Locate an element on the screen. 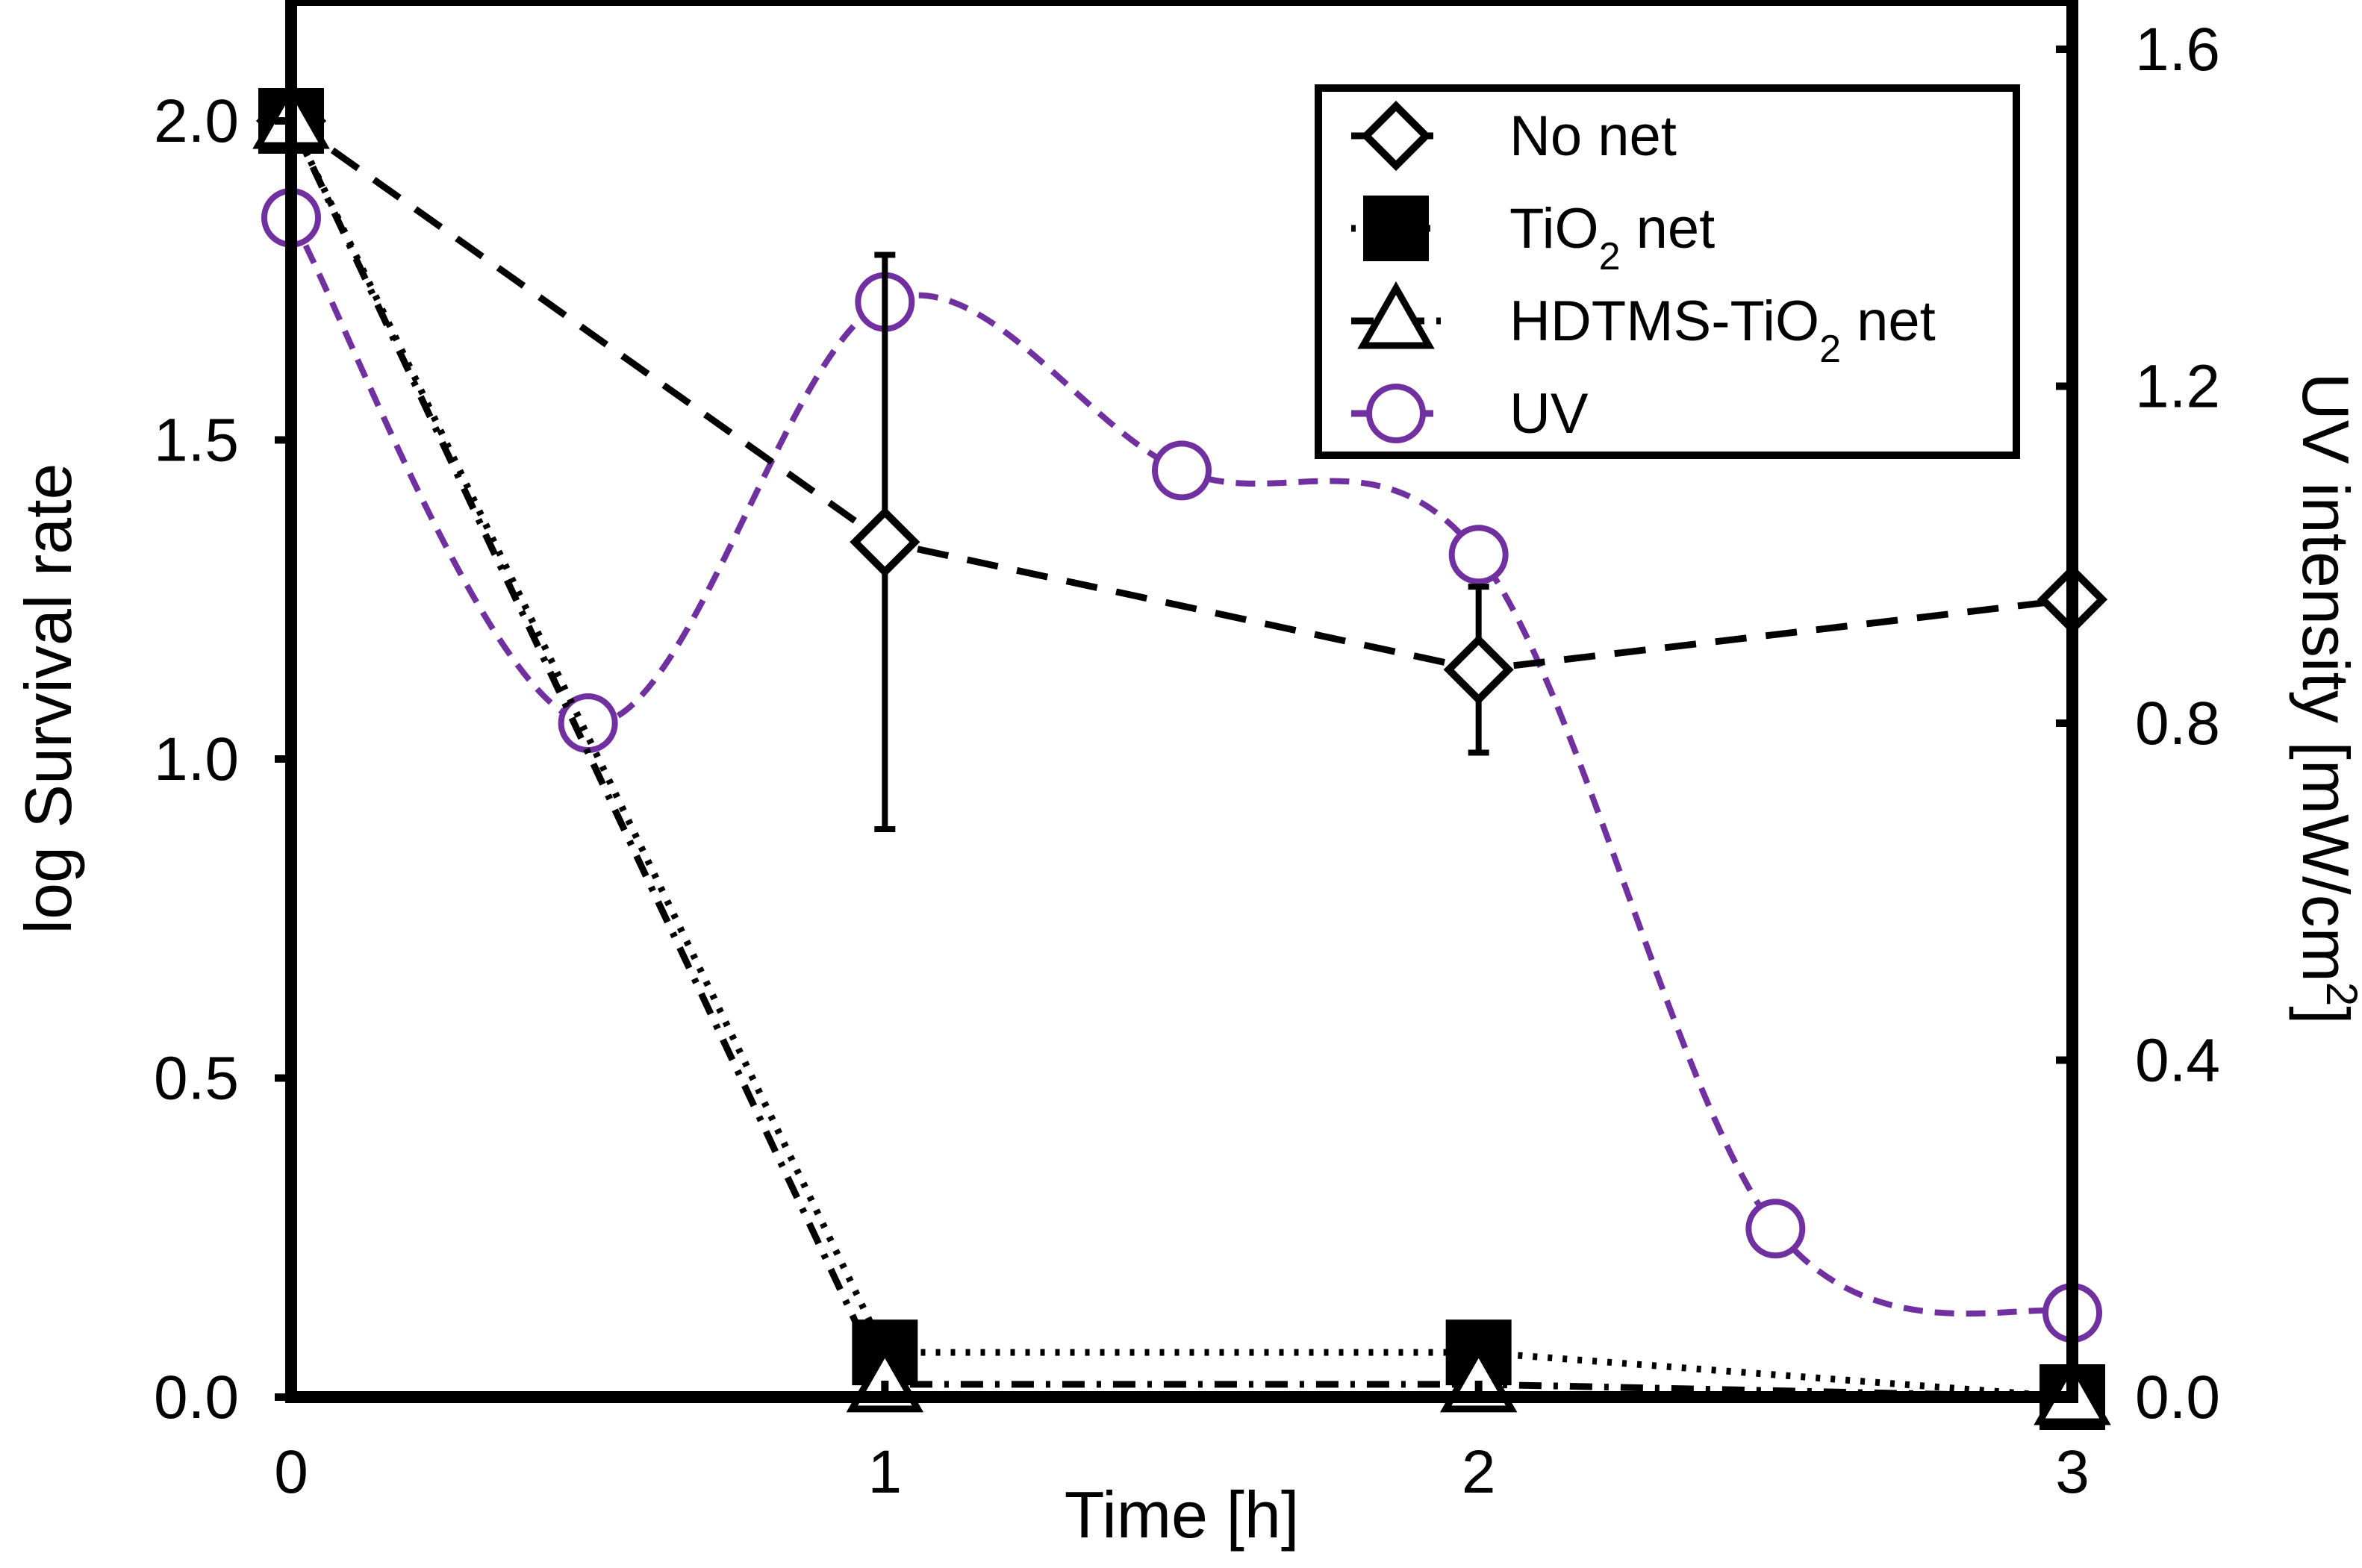  x-axis-title: Time [h] is located at coordinates (1182, 1515).